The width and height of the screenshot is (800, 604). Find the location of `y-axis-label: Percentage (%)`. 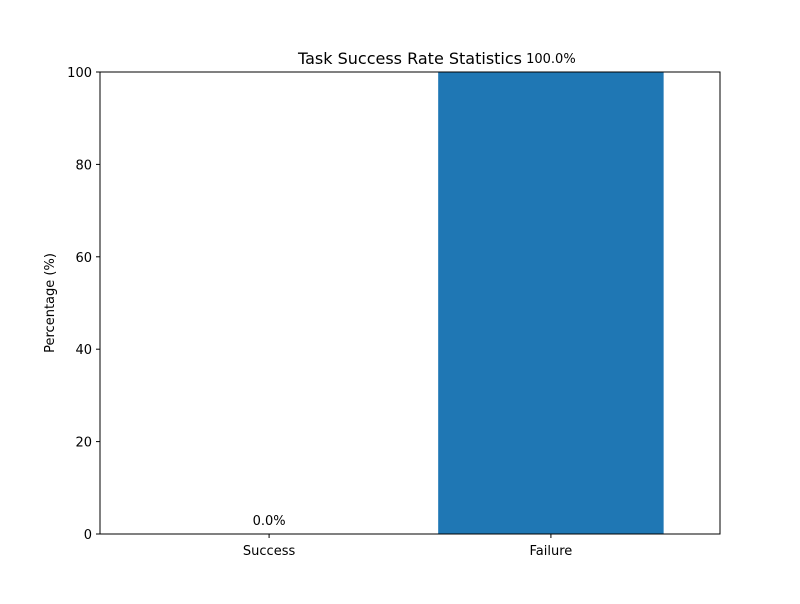

y-axis-label: Percentage (%) is located at coordinates (50, 303).